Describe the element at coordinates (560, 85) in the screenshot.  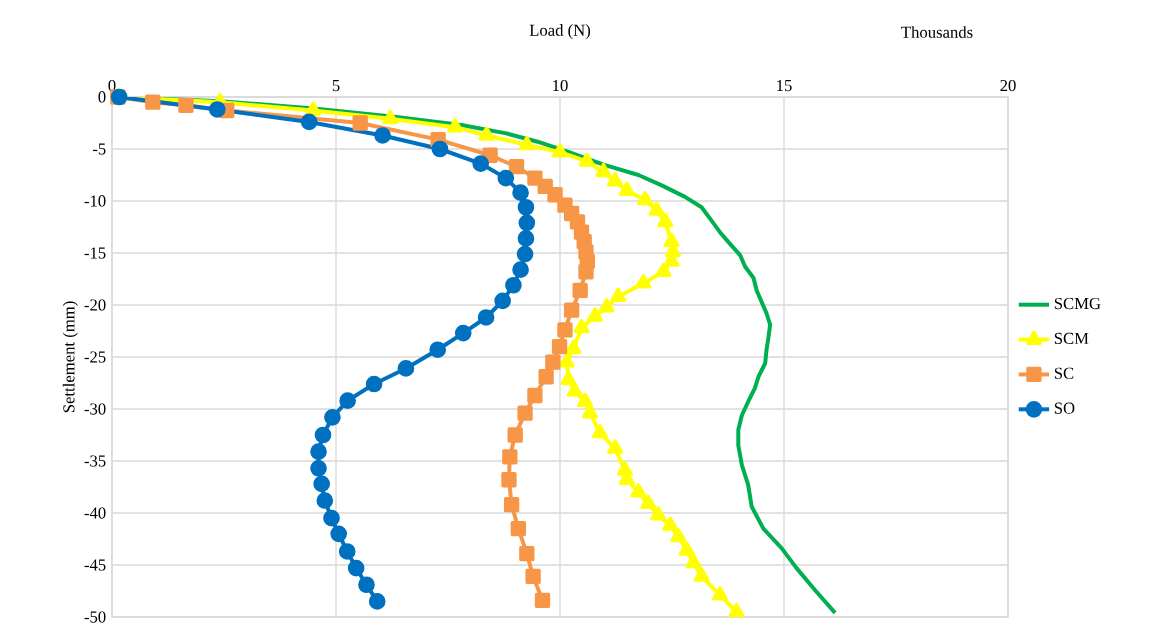
I see `x-tick-label: 10` at that location.